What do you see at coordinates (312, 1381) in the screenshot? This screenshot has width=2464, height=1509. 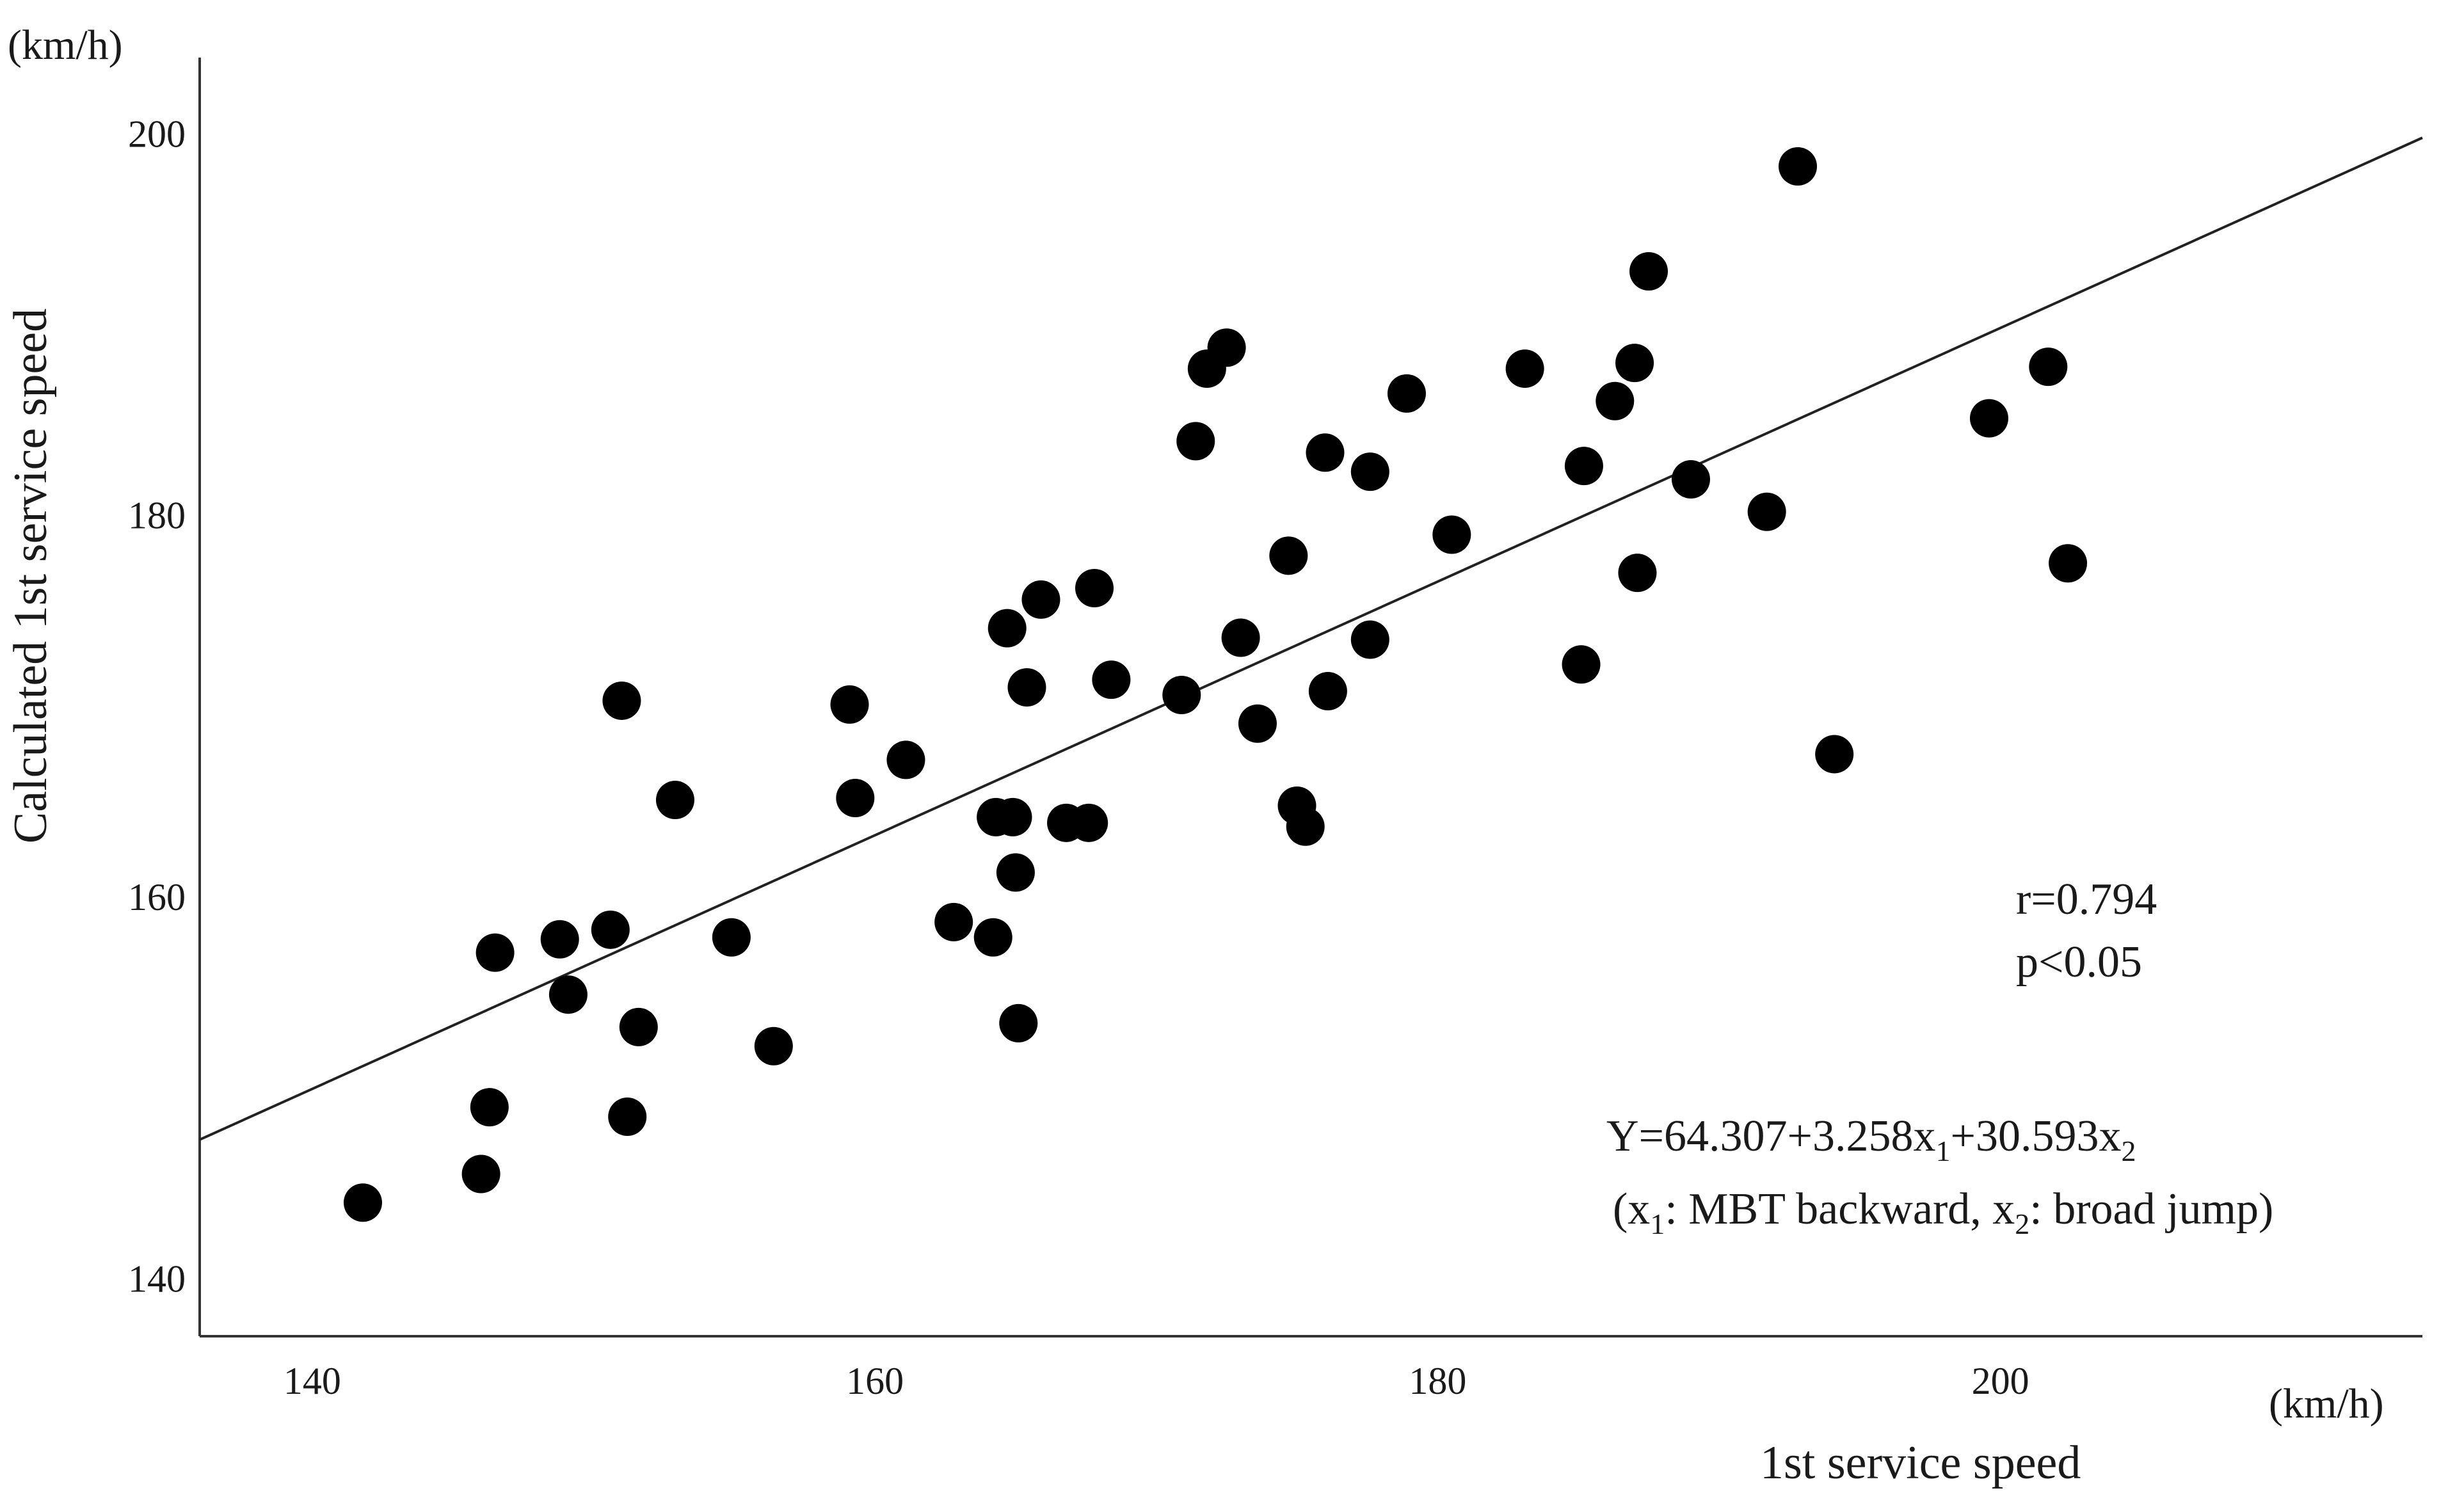 I see `x-tick-label: 140` at bounding box center [312, 1381].